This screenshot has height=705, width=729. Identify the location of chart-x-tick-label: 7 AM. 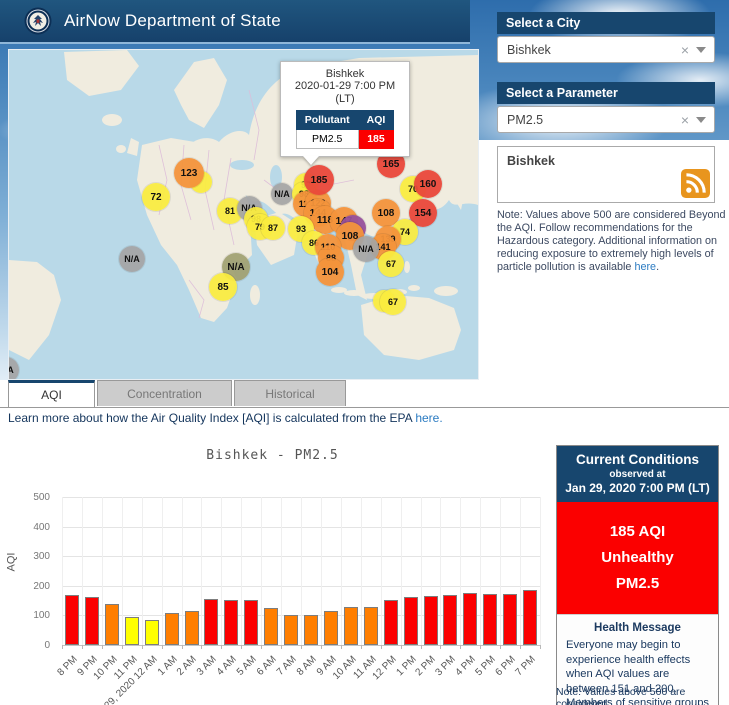
(286, 666).